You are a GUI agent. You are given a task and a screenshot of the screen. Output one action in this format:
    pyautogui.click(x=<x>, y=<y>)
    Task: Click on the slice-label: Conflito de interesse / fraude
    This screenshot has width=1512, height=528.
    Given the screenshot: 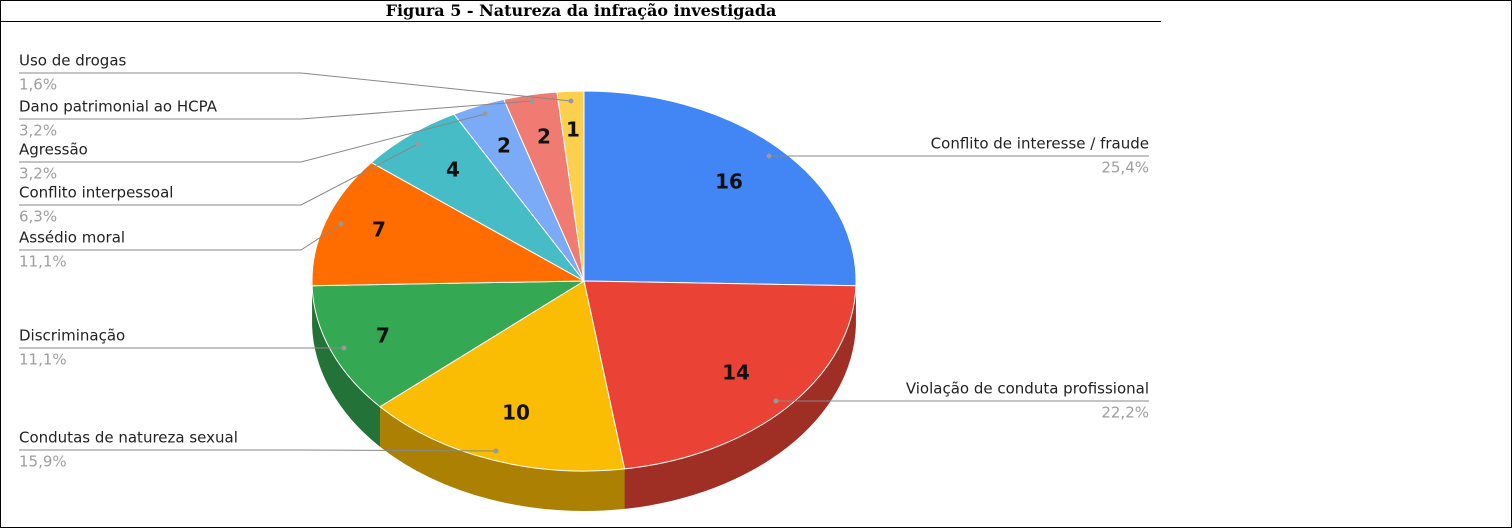 What is the action you would take?
    pyautogui.click(x=1040, y=144)
    